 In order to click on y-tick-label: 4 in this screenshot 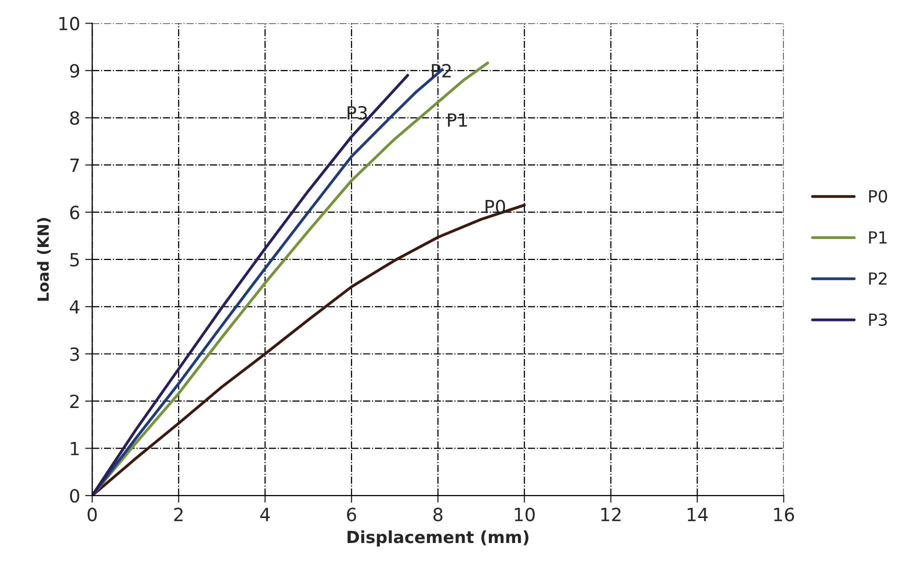, I will do `click(75, 307)`.